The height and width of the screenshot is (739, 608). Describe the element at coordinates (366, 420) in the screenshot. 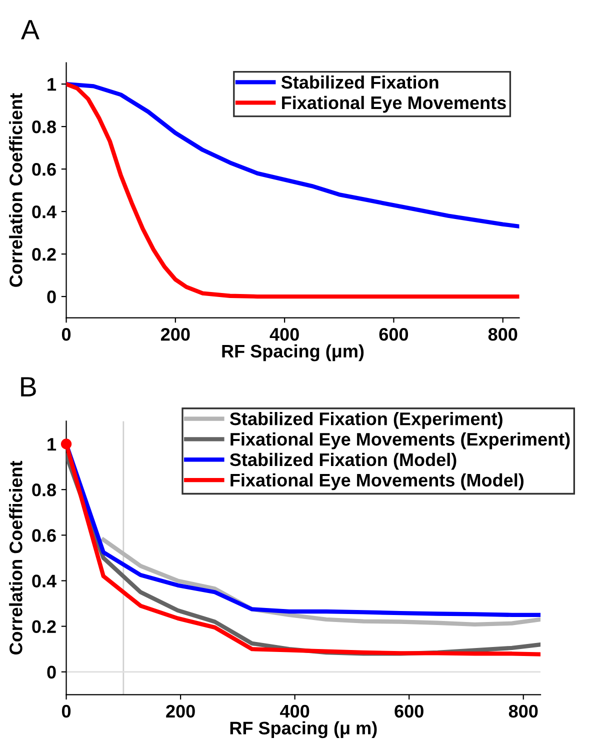

I see `legend-label: Stabilized Fixation (Experiment)` at that location.